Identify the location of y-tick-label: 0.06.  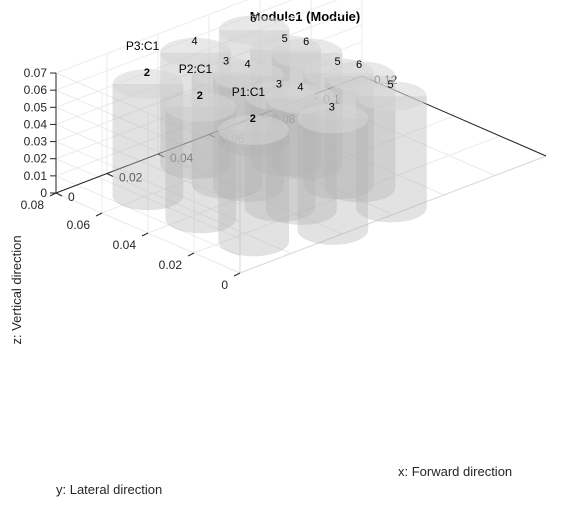
(79, 225).